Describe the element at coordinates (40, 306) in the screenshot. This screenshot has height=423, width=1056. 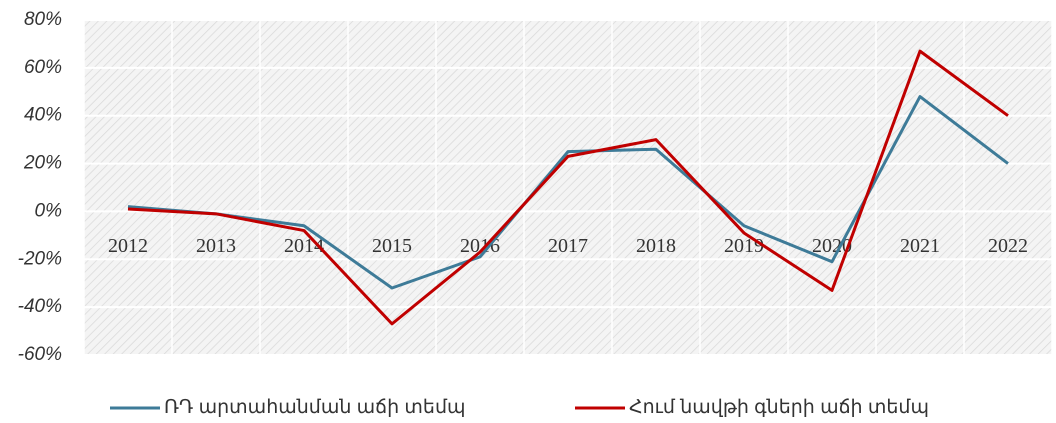
I see `y-tick-label: -40%` at that location.